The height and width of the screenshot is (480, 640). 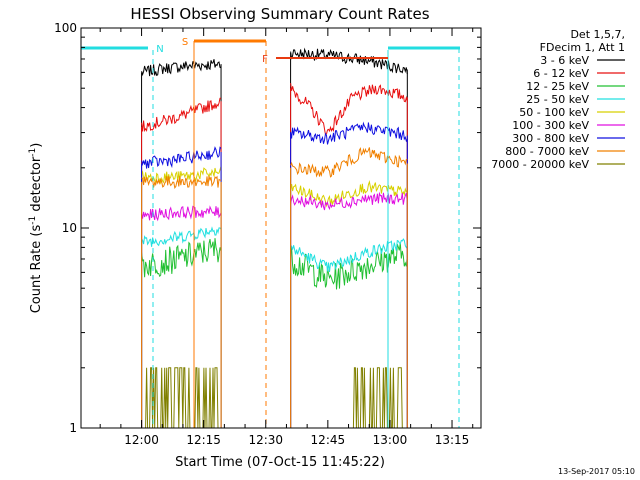 What do you see at coordinates (279, 14) in the screenshot?
I see `chart-title: HESSI Observing Summary Count Rates` at bounding box center [279, 14].